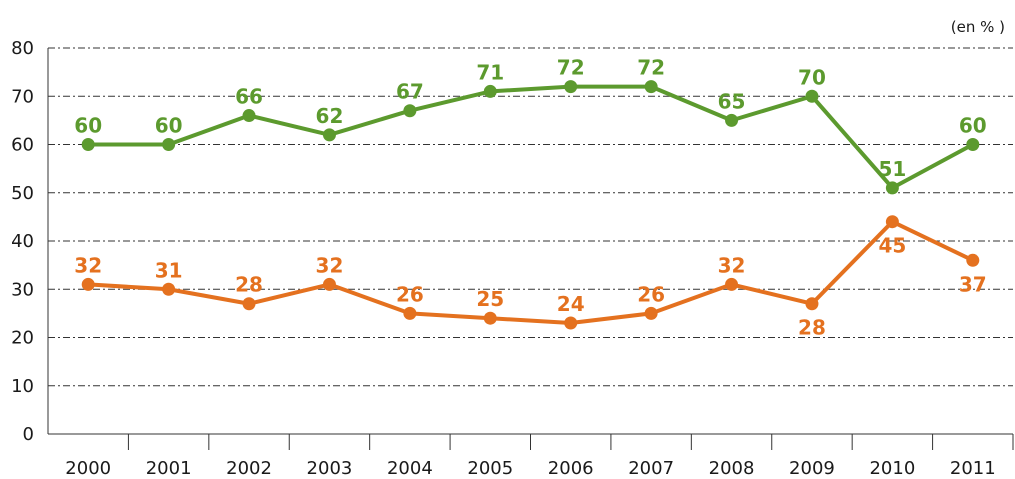  What do you see at coordinates (22, 338) in the screenshot?
I see `y-tick-label: 20` at bounding box center [22, 338].